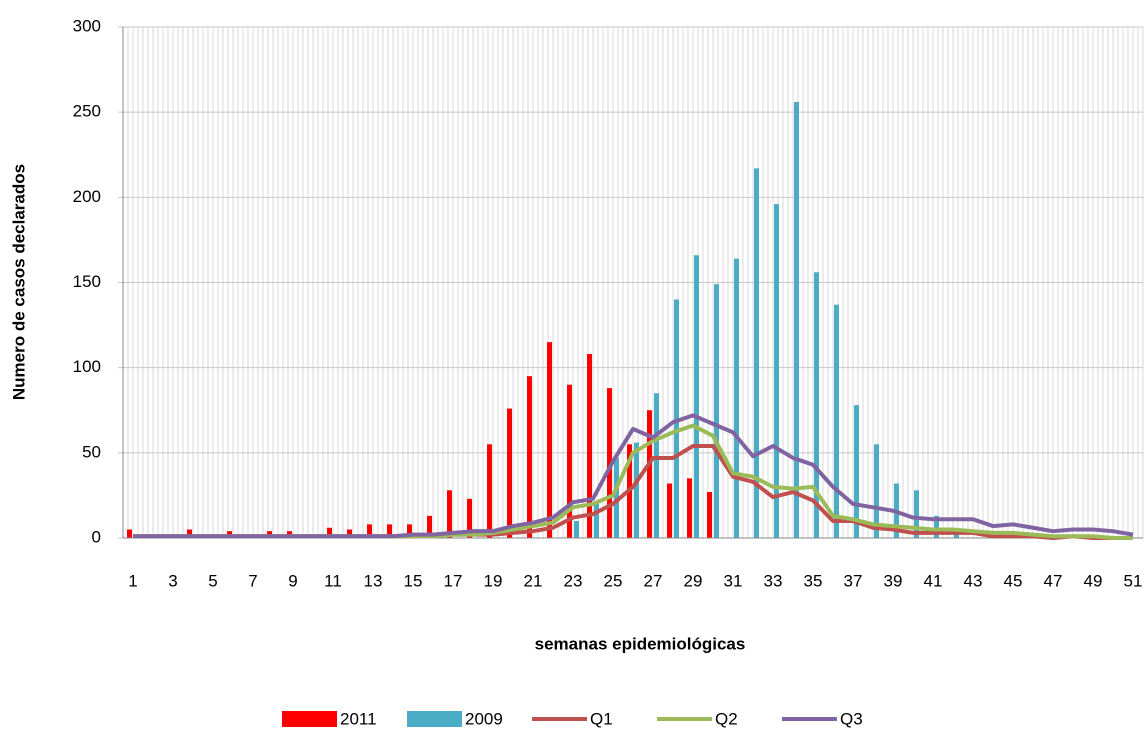 The image size is (1148, 738). I want to click on x-tick-label: 47, so click(1053, 580).